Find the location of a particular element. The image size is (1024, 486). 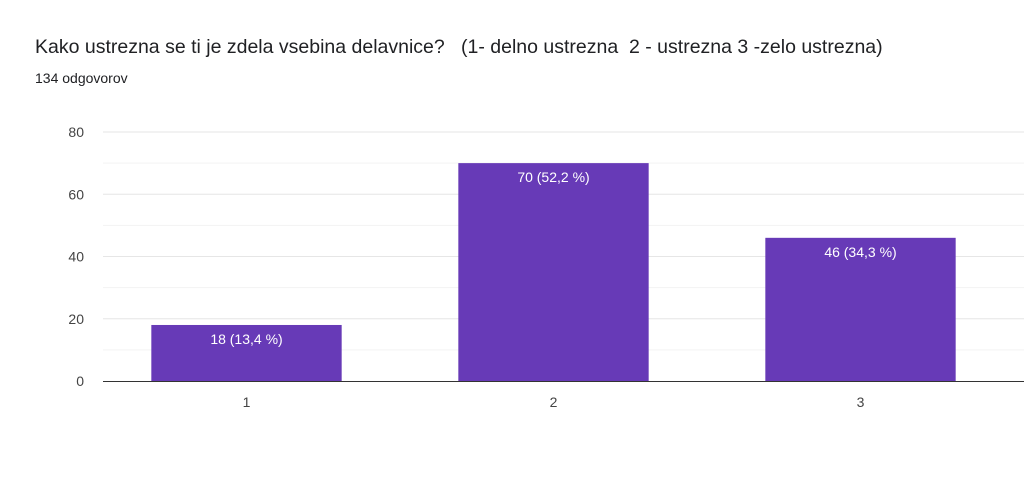

y-tick-label: 20 is located at coordinates (76, 319).